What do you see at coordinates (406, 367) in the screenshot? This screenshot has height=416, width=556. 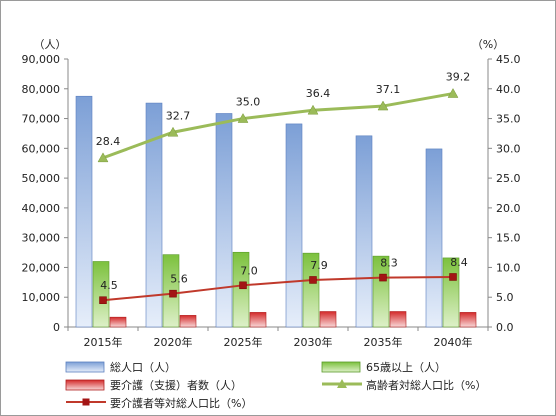 I see `legend-label-aged-65-plus: 65歳以上（人）` at bounding box center [406, 367].